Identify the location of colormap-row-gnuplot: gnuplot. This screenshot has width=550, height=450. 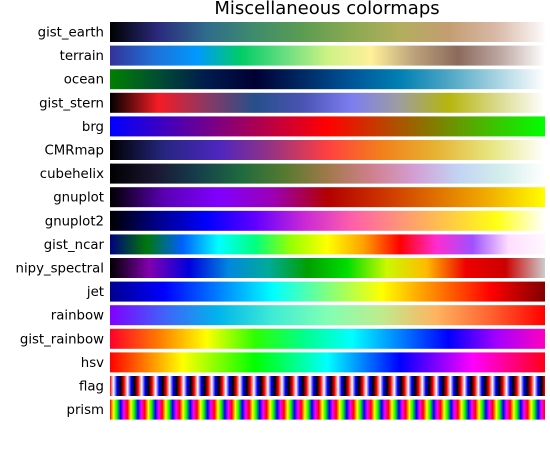
(299, 197).